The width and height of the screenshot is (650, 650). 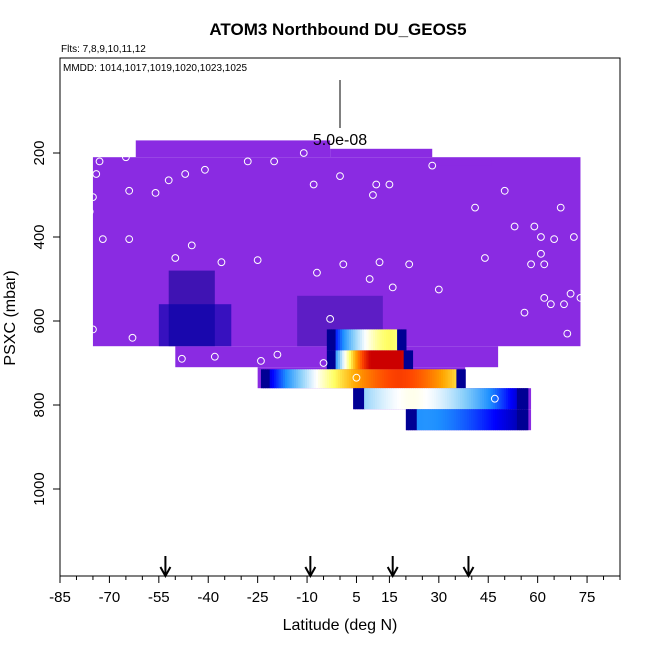 What do you see at coordinates (335, 591) in the screenshot?
I see `x-axis: -85 -70 -55 -40 -25 -10 5 15 30 45 60 75` at bounding box center [335, 591].